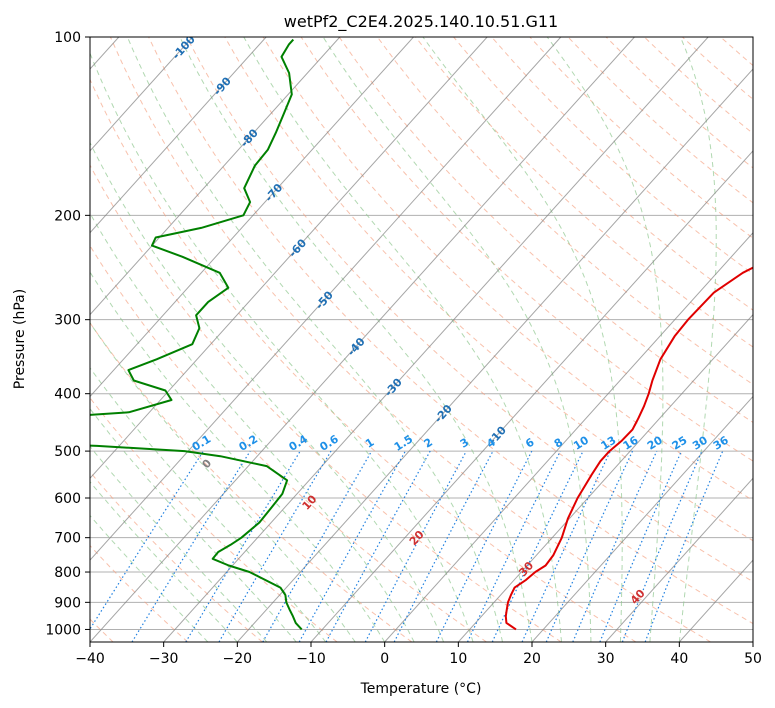 The image size is (775, 708). I want to click on x-tick-label: 40, so click(679, 659).